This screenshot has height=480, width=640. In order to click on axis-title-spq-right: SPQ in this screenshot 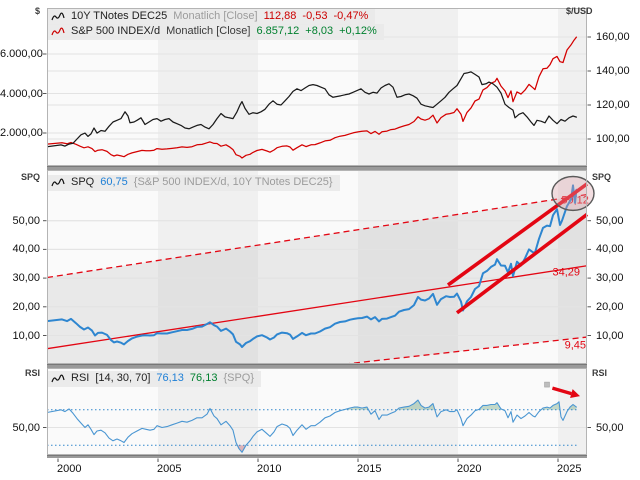, I will do `click(602, 177)`.